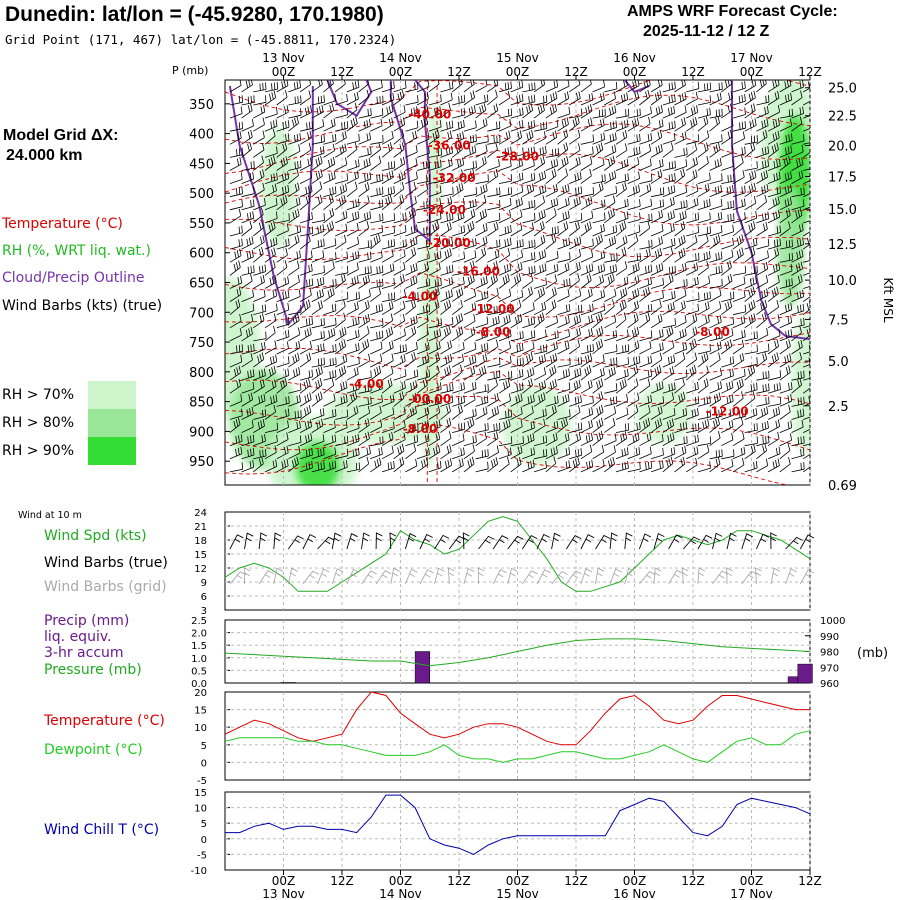 Image resolution: width=900 pixels, height=900 pixels. I want to click on y-tick-label: 2.5, so click(199, 621).